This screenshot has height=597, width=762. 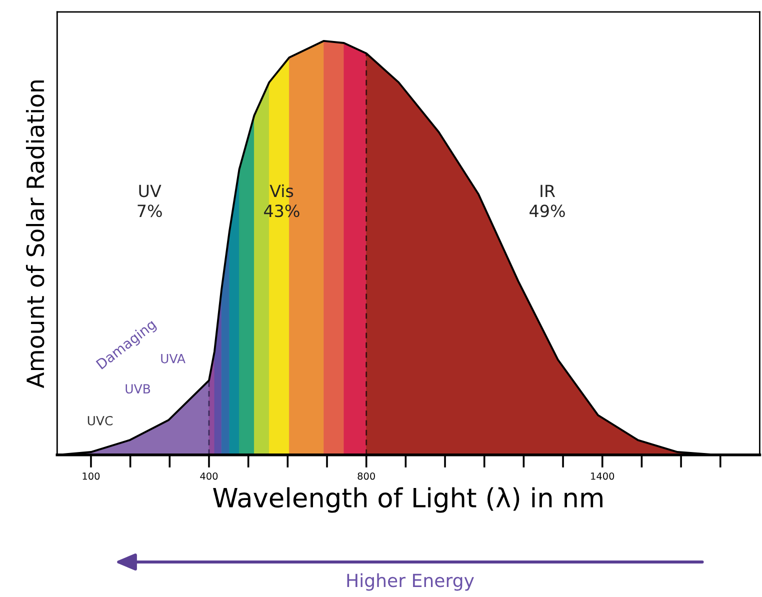 What do you see at coordinates (547, 201) in the screenshot?
I see `annotation: IR 49%` at bounding box center [547, 201].